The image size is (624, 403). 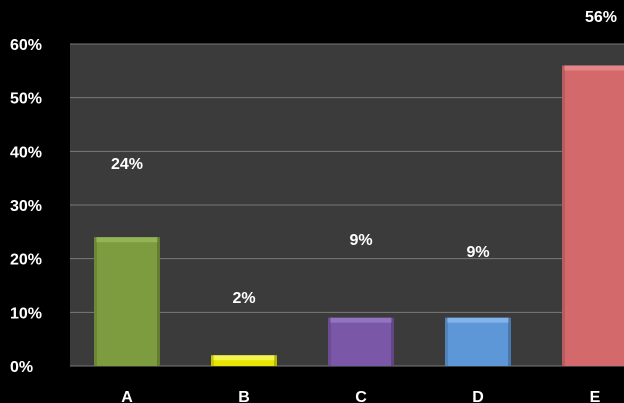 I want to click on x-tick-label: D, so click(x=478, y=396).